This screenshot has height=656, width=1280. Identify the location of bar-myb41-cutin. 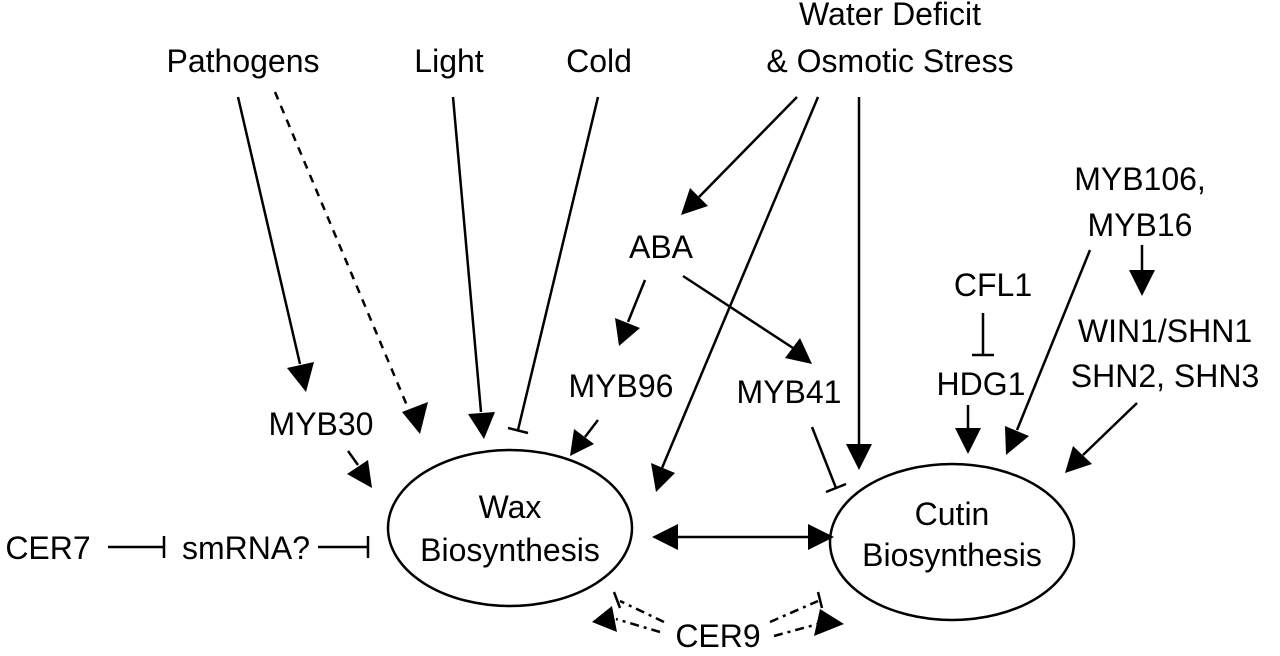
(836, 488).